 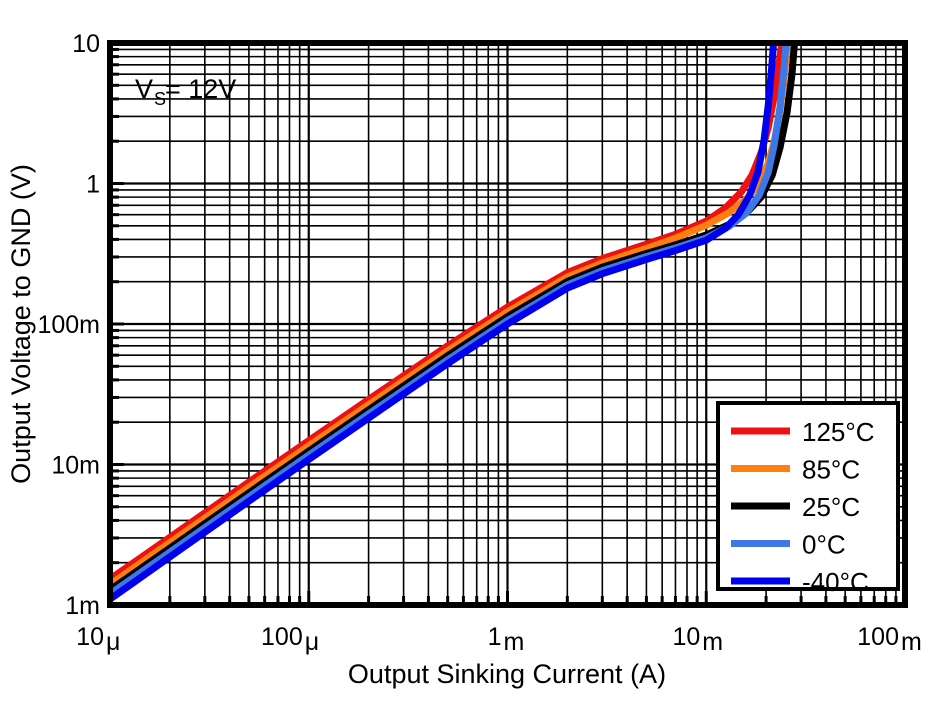 I want to click on supply-voltage-annotation: V S = 12V, so click(x=185, y=91).